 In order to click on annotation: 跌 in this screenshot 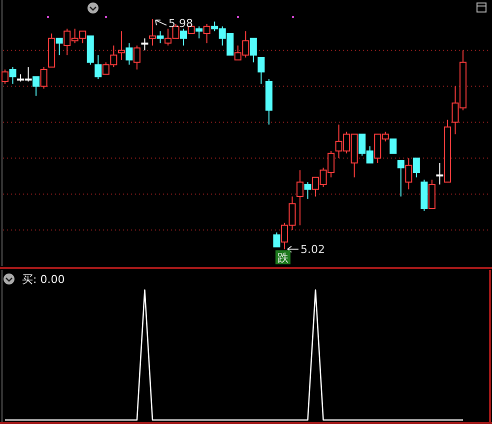, I will do `click(282, 258)`.